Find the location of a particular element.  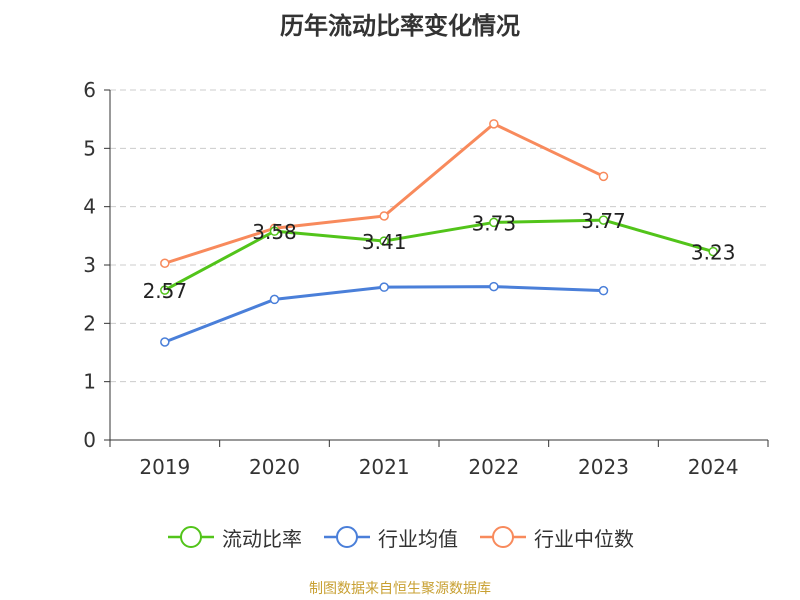

legend-item-current_ratio: 流动比率 is located at coordinates (234, 537).